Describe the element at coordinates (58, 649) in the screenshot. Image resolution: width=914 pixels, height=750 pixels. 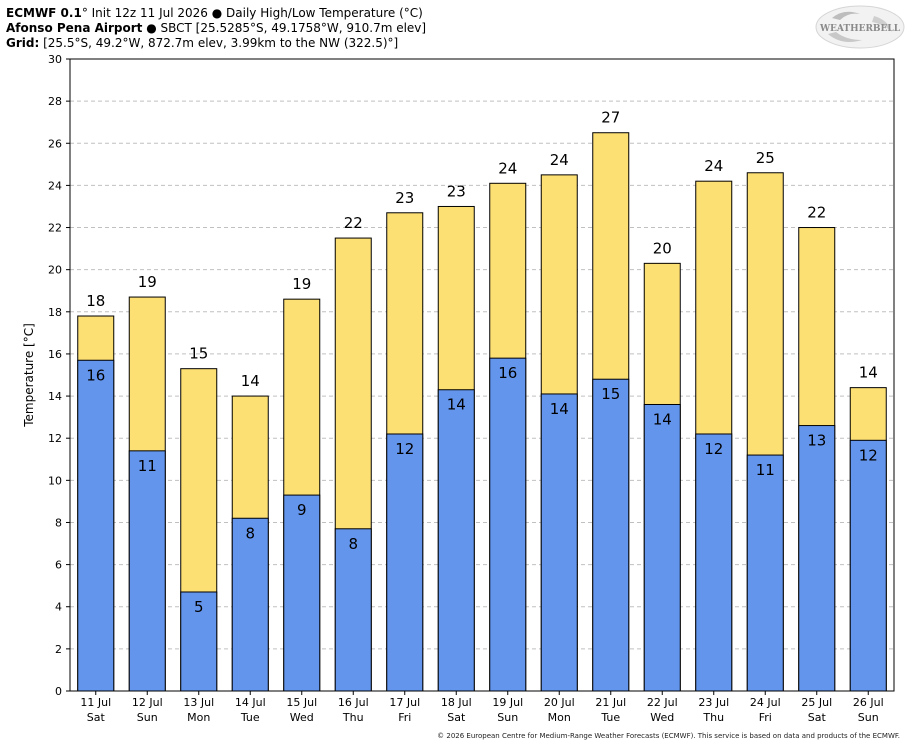
I see `y-tick-label: 2` at that location.